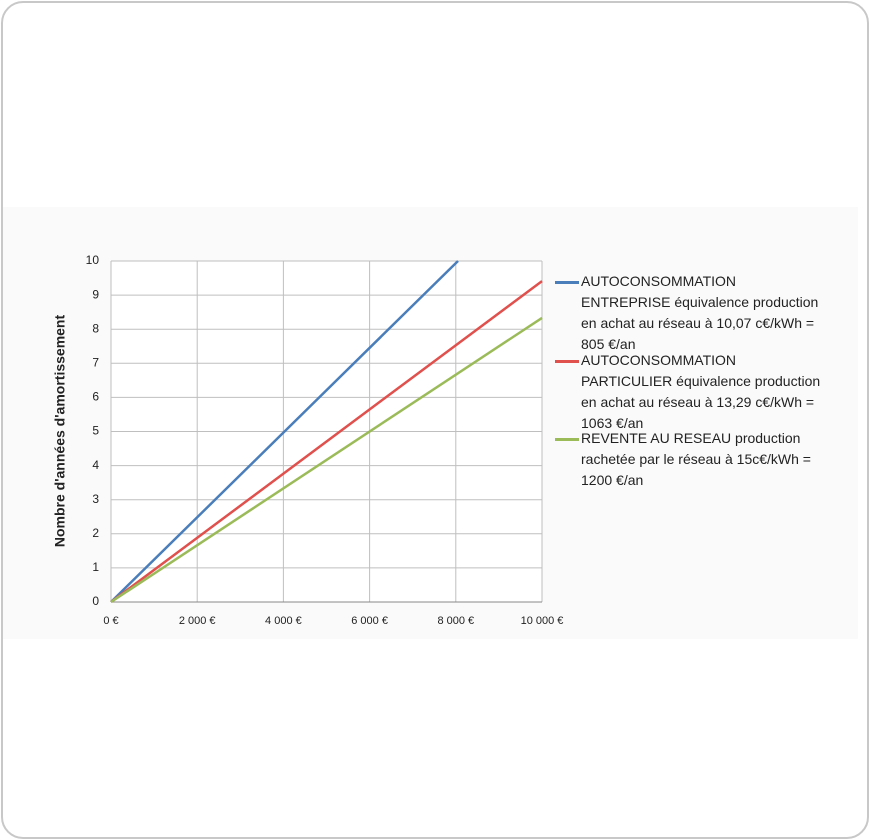 This screenshot has height=840, width=870. Describe the element at coordinates (283, 621) in the screenshot. I see `x-tick-label: 4 000 €` at that location.